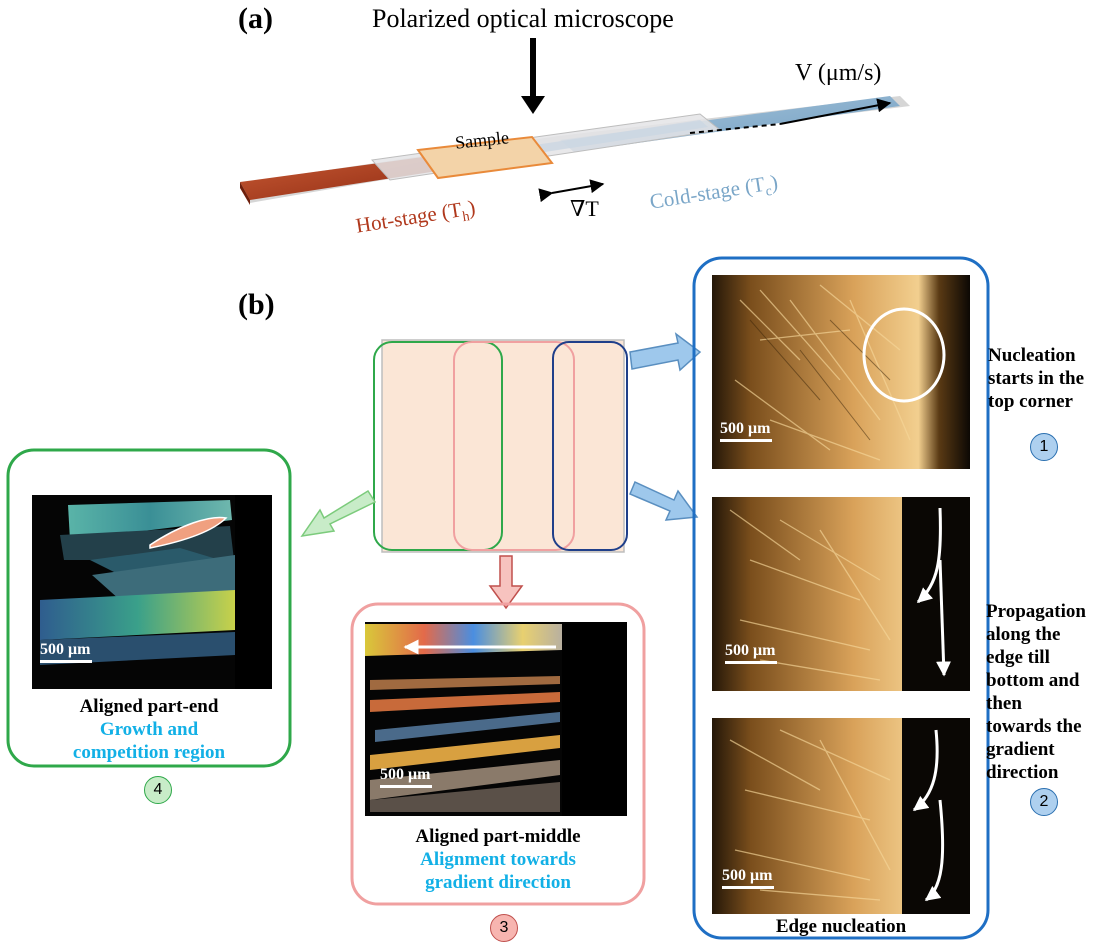 This screenshot has width=1102, height=942. I want to click on arrow-to-edge-middle, so click(664, 500).